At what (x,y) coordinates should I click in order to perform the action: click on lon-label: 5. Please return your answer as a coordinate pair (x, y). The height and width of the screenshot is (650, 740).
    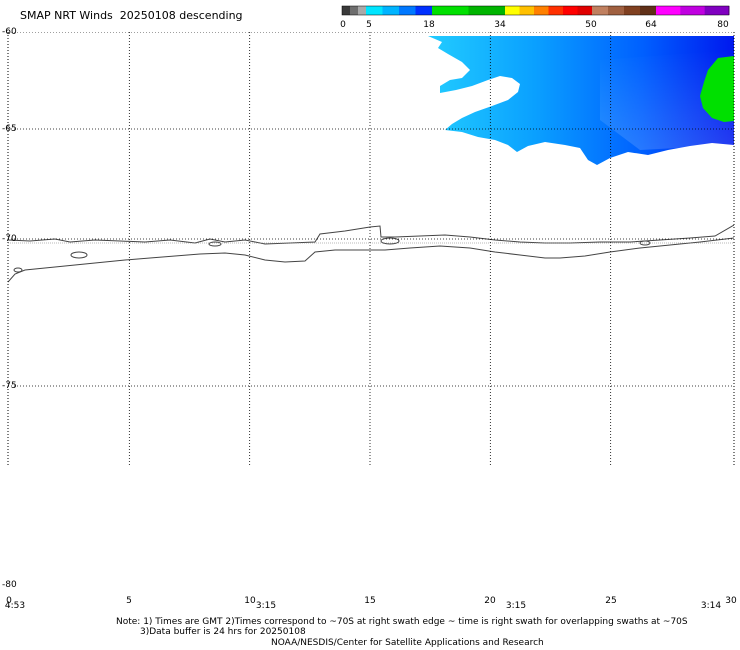
    Looking at the image, I should click on (129, 601).